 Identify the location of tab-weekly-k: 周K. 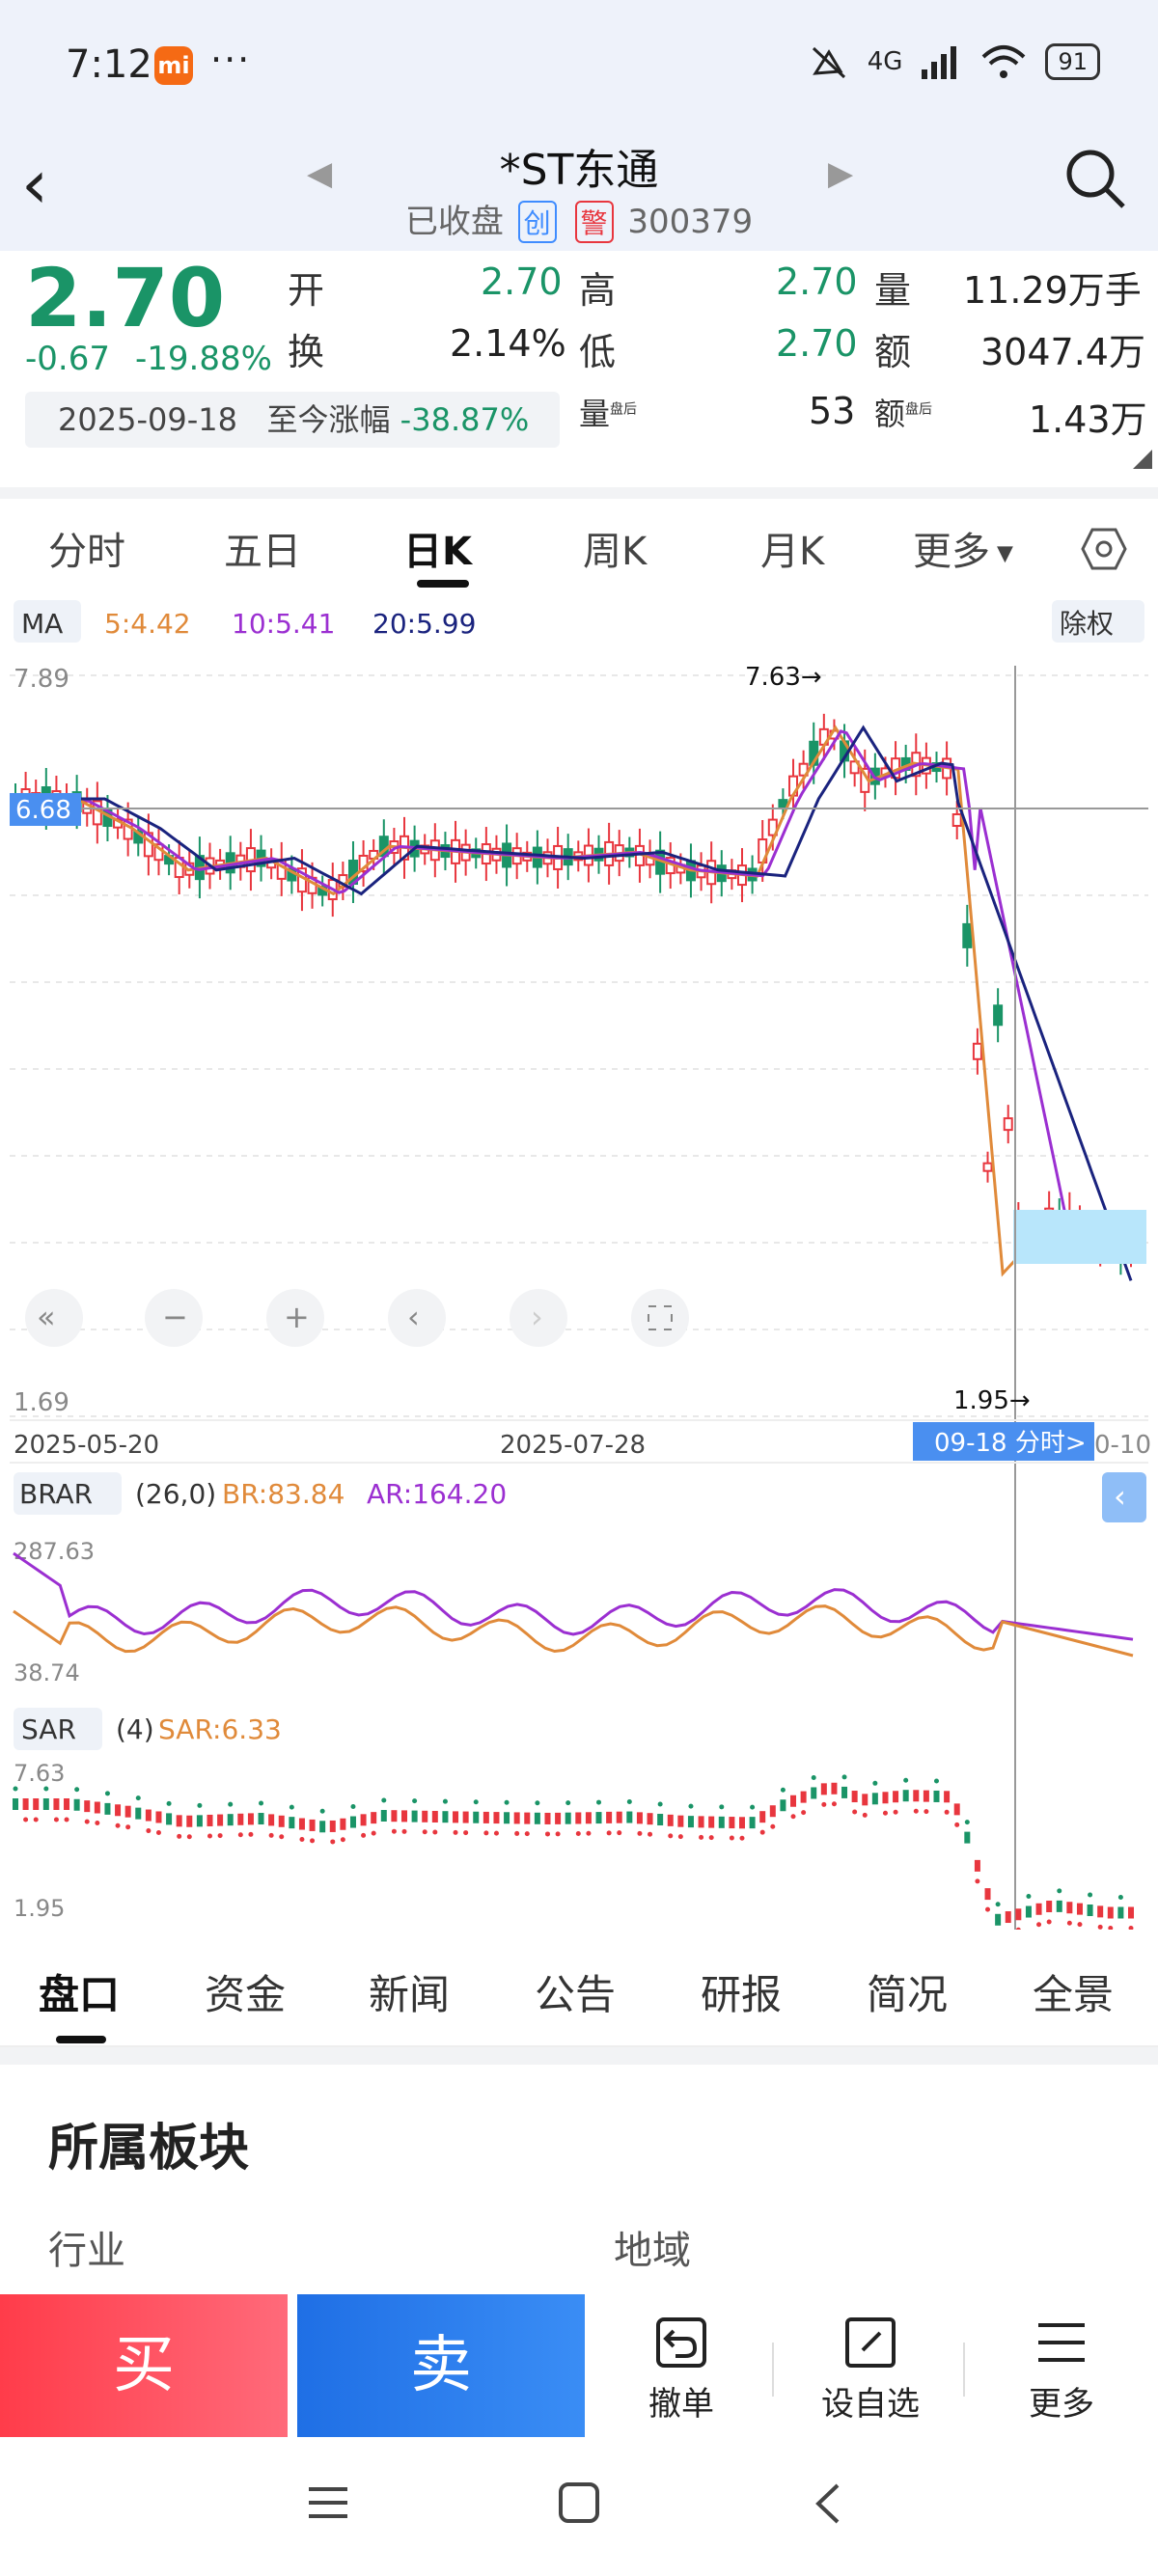
(615, 552).